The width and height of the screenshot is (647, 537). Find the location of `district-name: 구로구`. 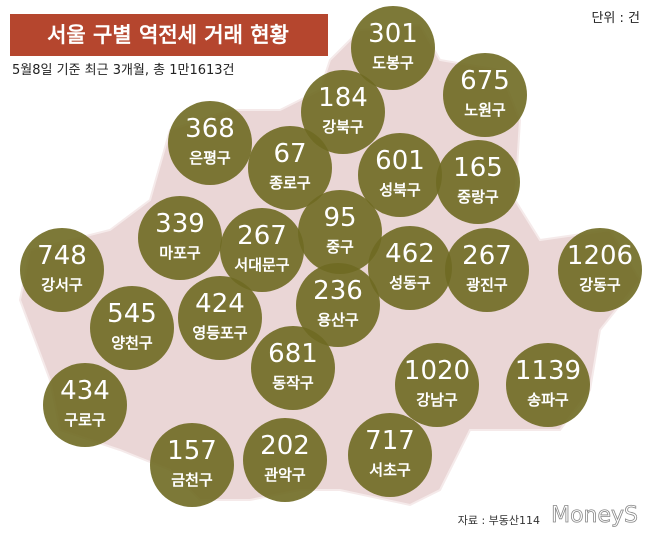

district-name: 구로구 is located at coordinates (85, 420).